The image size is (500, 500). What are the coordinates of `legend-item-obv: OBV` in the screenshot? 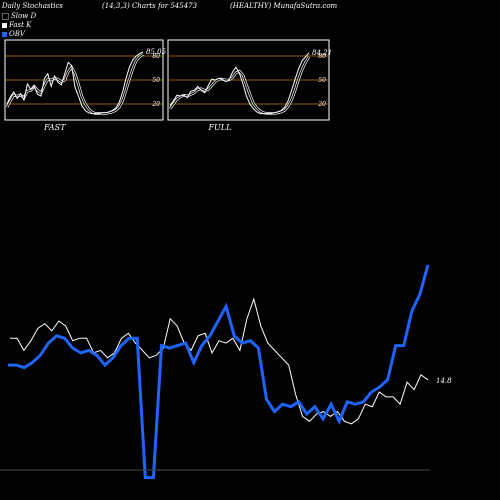 It's located at (19, 34).